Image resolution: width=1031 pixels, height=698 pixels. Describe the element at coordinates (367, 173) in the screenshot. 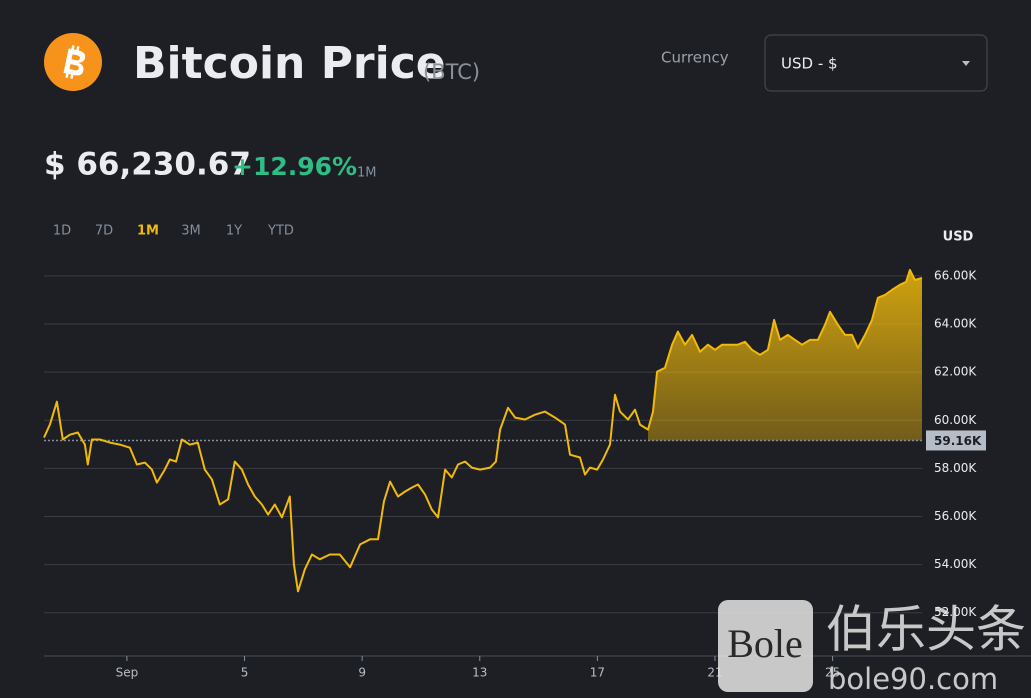

I see `change-period: 1M` at that location.